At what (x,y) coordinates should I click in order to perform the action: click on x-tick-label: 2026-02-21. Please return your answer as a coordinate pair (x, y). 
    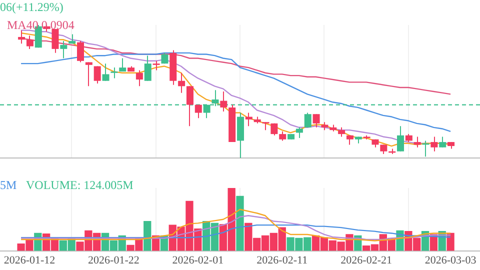
    Looking at the image, I should click on (366, 260).